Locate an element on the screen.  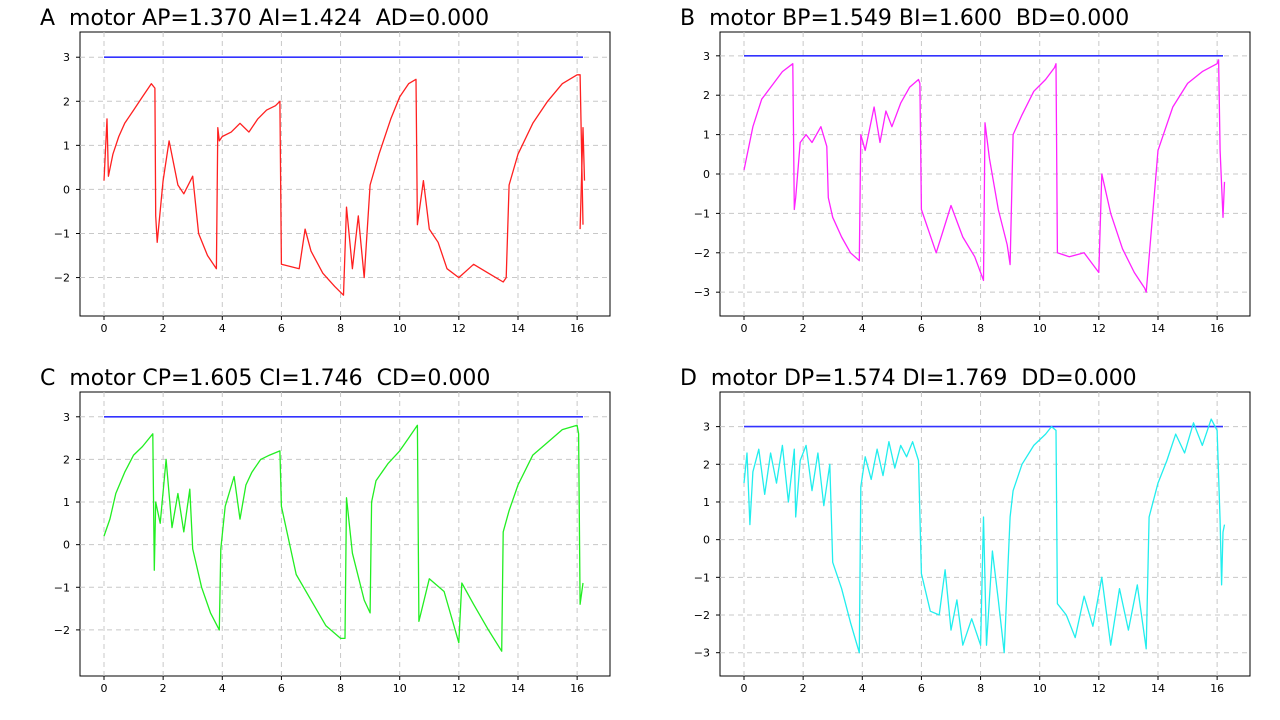
chart-title: C motor CP=1.605 CI=1.746 CD=0.000 is located at coordinates (265, 378).